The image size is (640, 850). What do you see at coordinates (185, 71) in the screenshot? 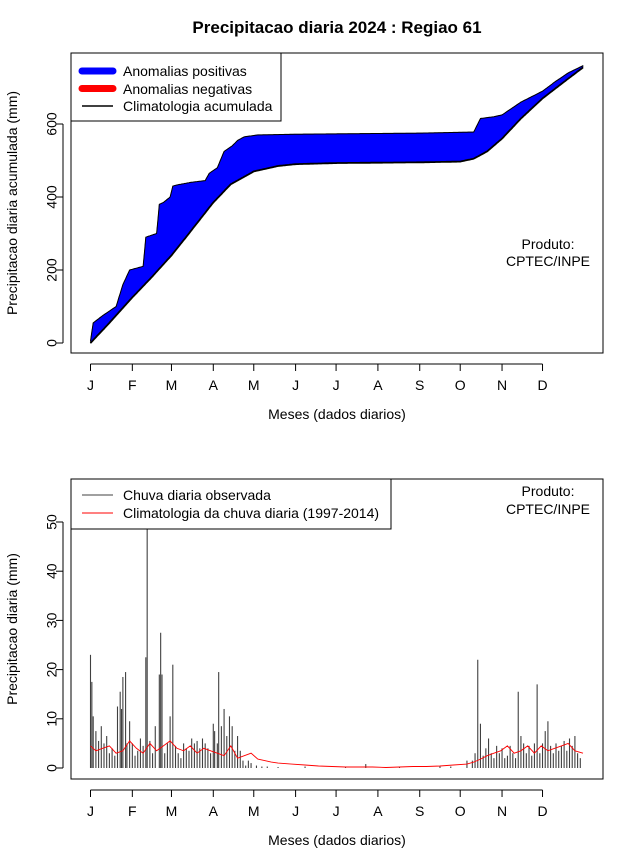
I see `legend-label-positive: Anomalias positivas` at bounding box center [185, 71].